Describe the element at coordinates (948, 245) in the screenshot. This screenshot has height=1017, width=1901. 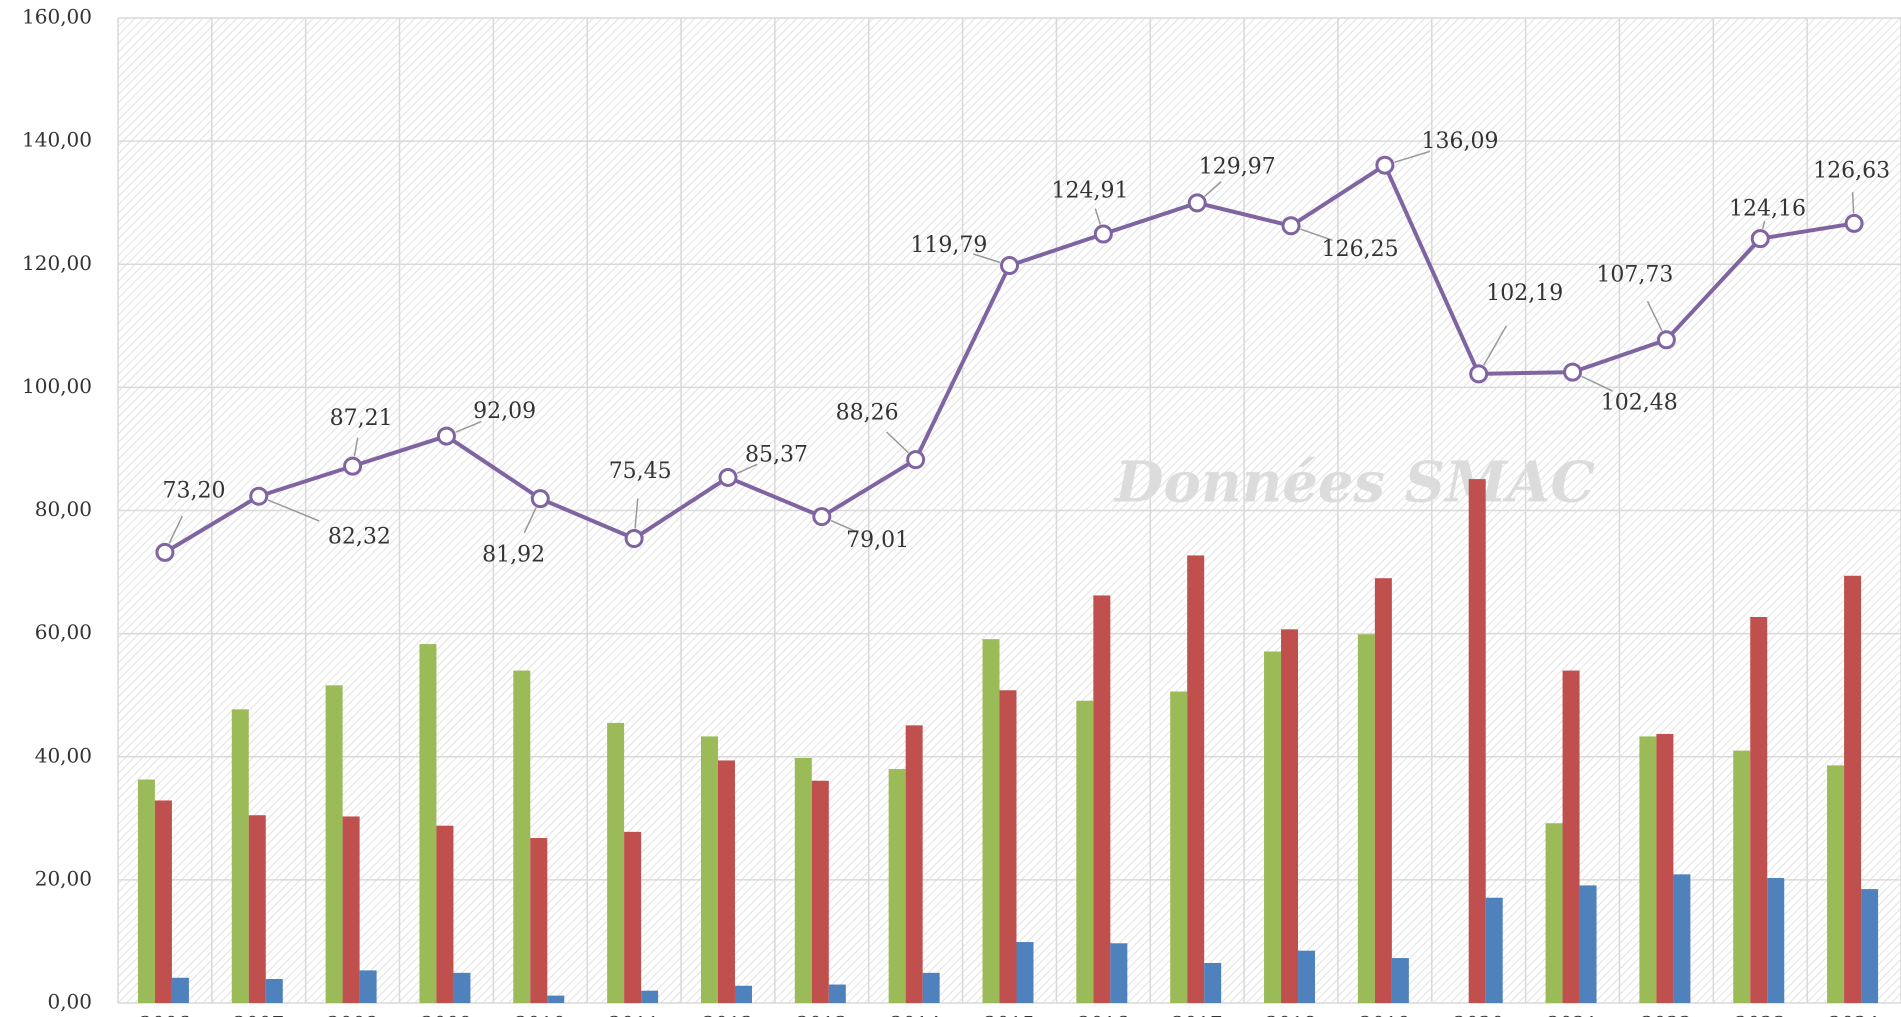
I see `data-label: 119,79` at that location.